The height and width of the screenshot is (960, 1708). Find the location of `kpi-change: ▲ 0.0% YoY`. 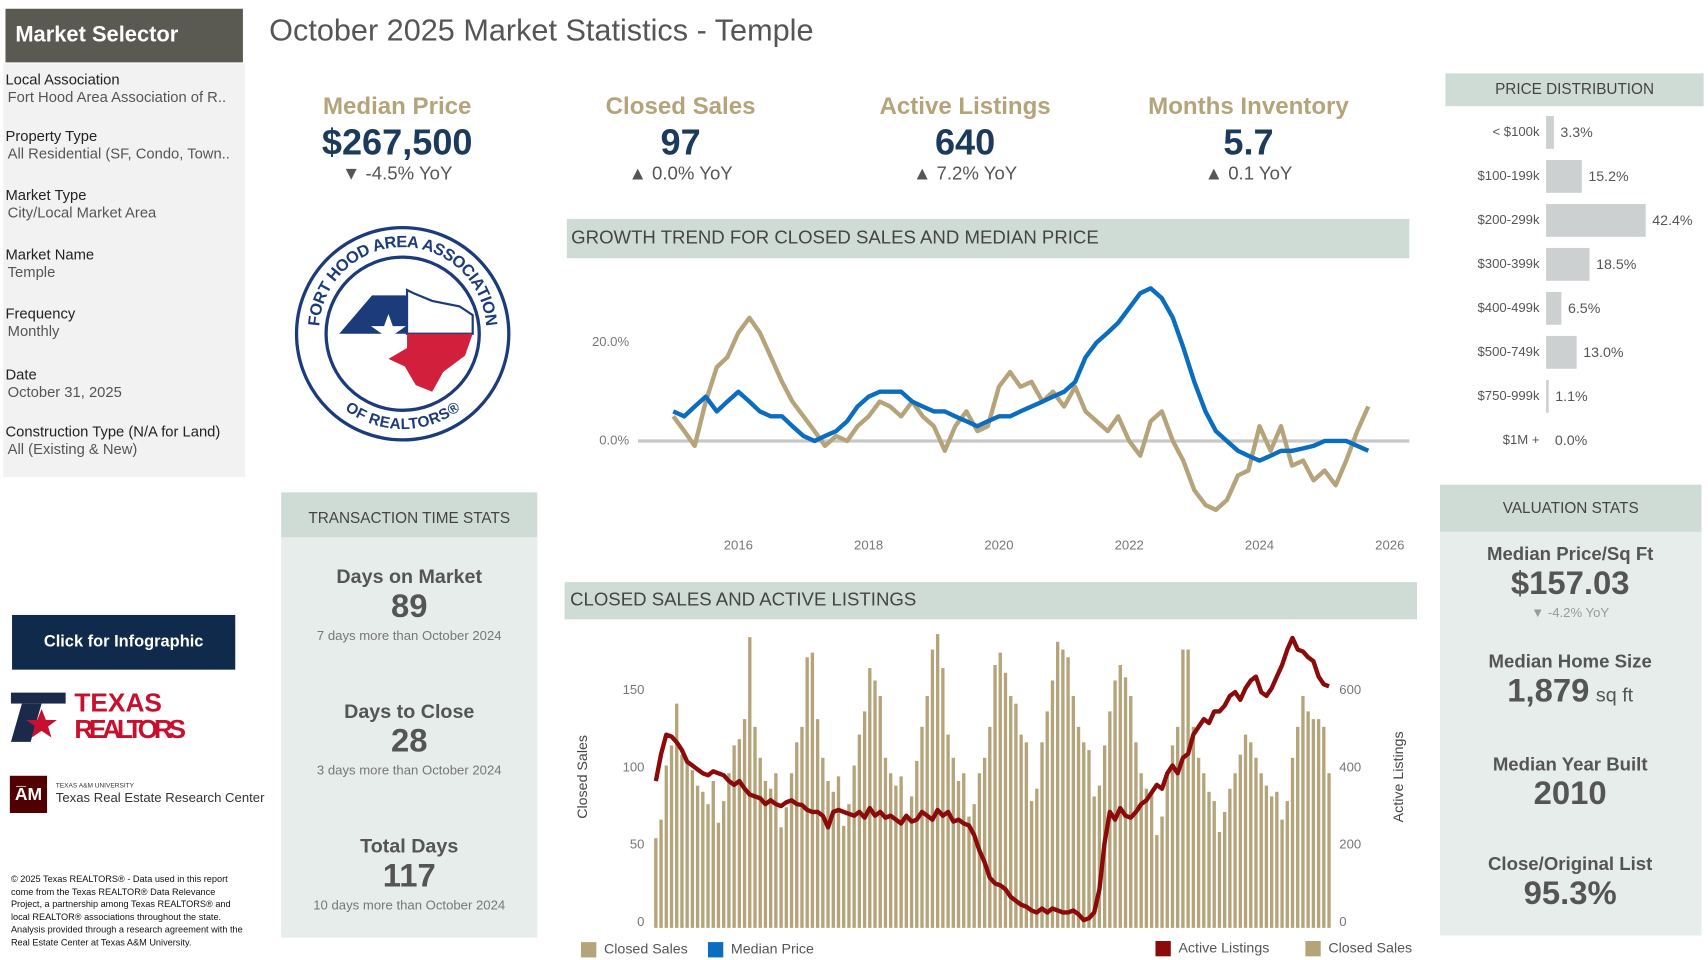

kpi-change: ▲ 0.0% YoY is located at coordinates (680, 173).